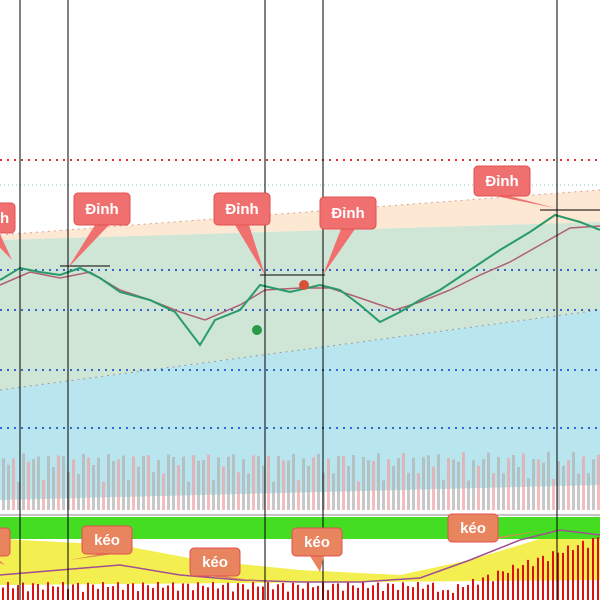 The width and height of the screenshot is (600, 600). What do you see at coordinates (300, 568) in the screenshot?
I see `osc-bars` at bounding box center [300, 568].